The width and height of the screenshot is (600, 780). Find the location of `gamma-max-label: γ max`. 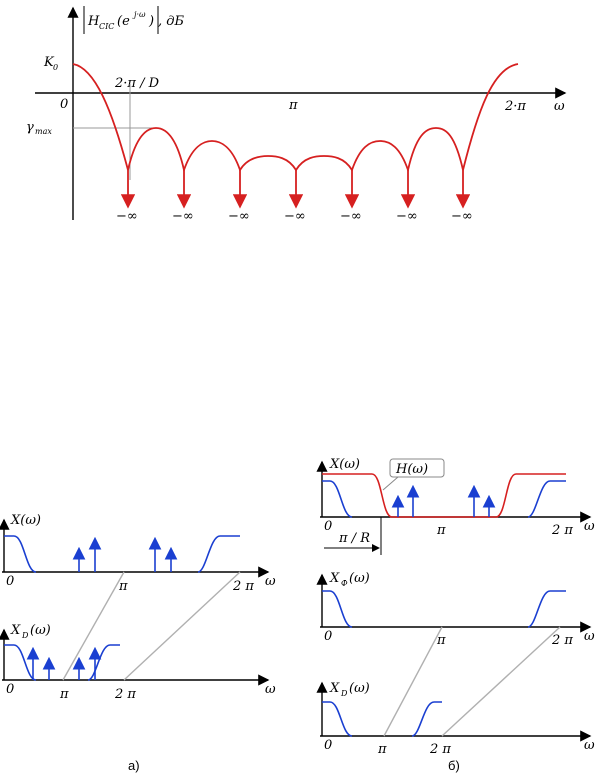

gamma-max-label: γ max is located at coordinates (39, 128).